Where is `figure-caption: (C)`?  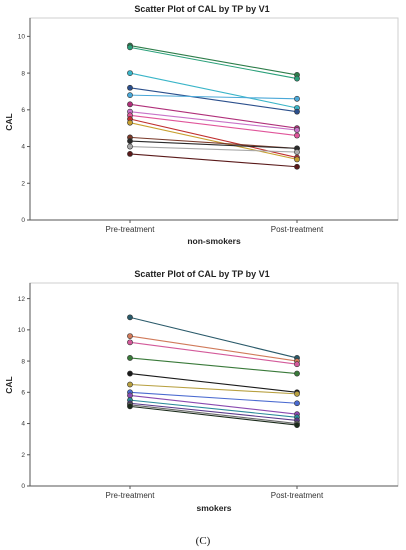
figure-caption: (C) is located at coordinates (203, 541).